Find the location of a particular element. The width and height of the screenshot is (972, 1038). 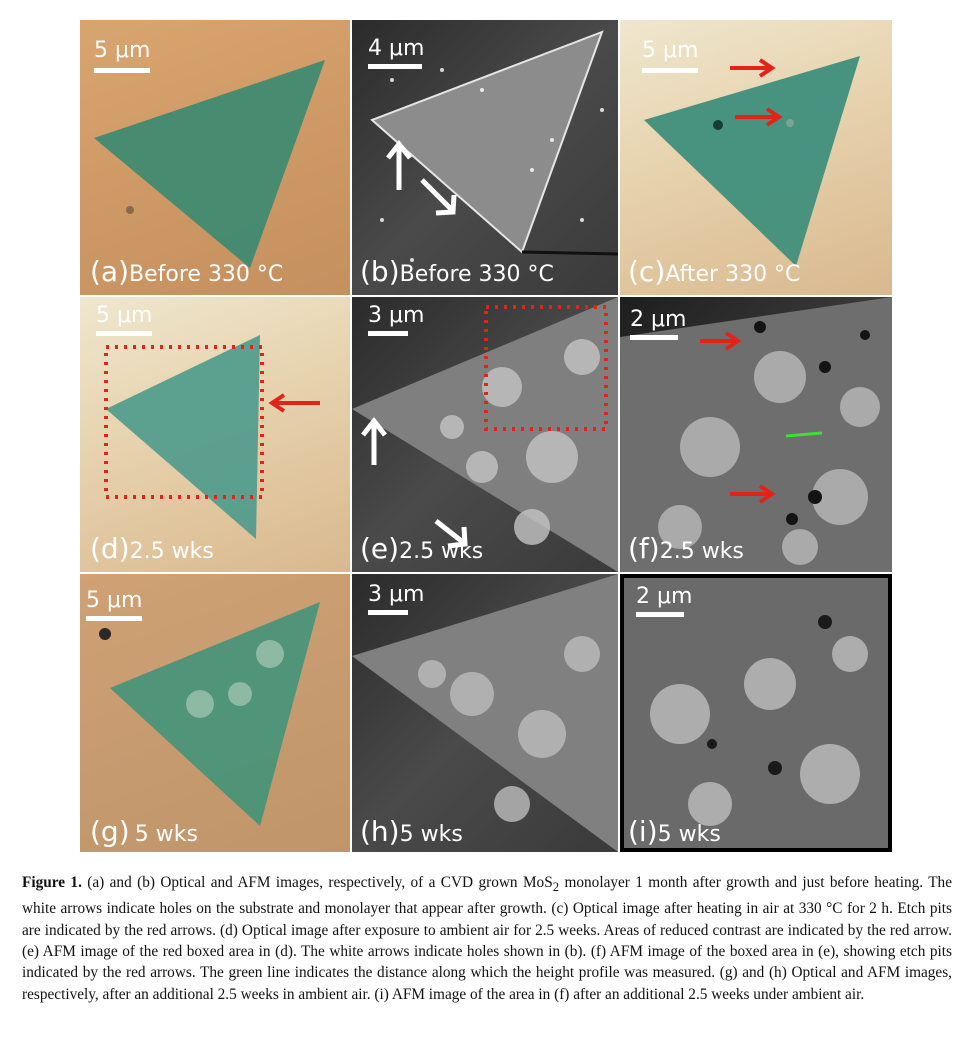

panel-h-image is located at coordinates (485, 713).